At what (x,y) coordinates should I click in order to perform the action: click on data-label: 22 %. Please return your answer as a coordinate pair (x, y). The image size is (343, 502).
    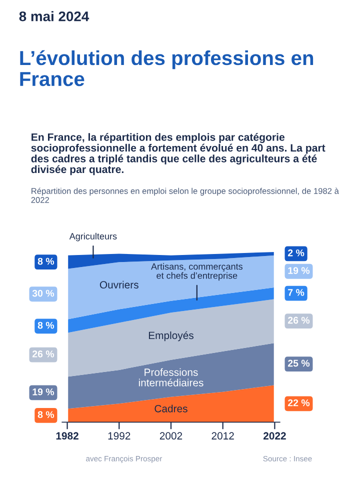
    Looking at the image, I should click on (299, 402).